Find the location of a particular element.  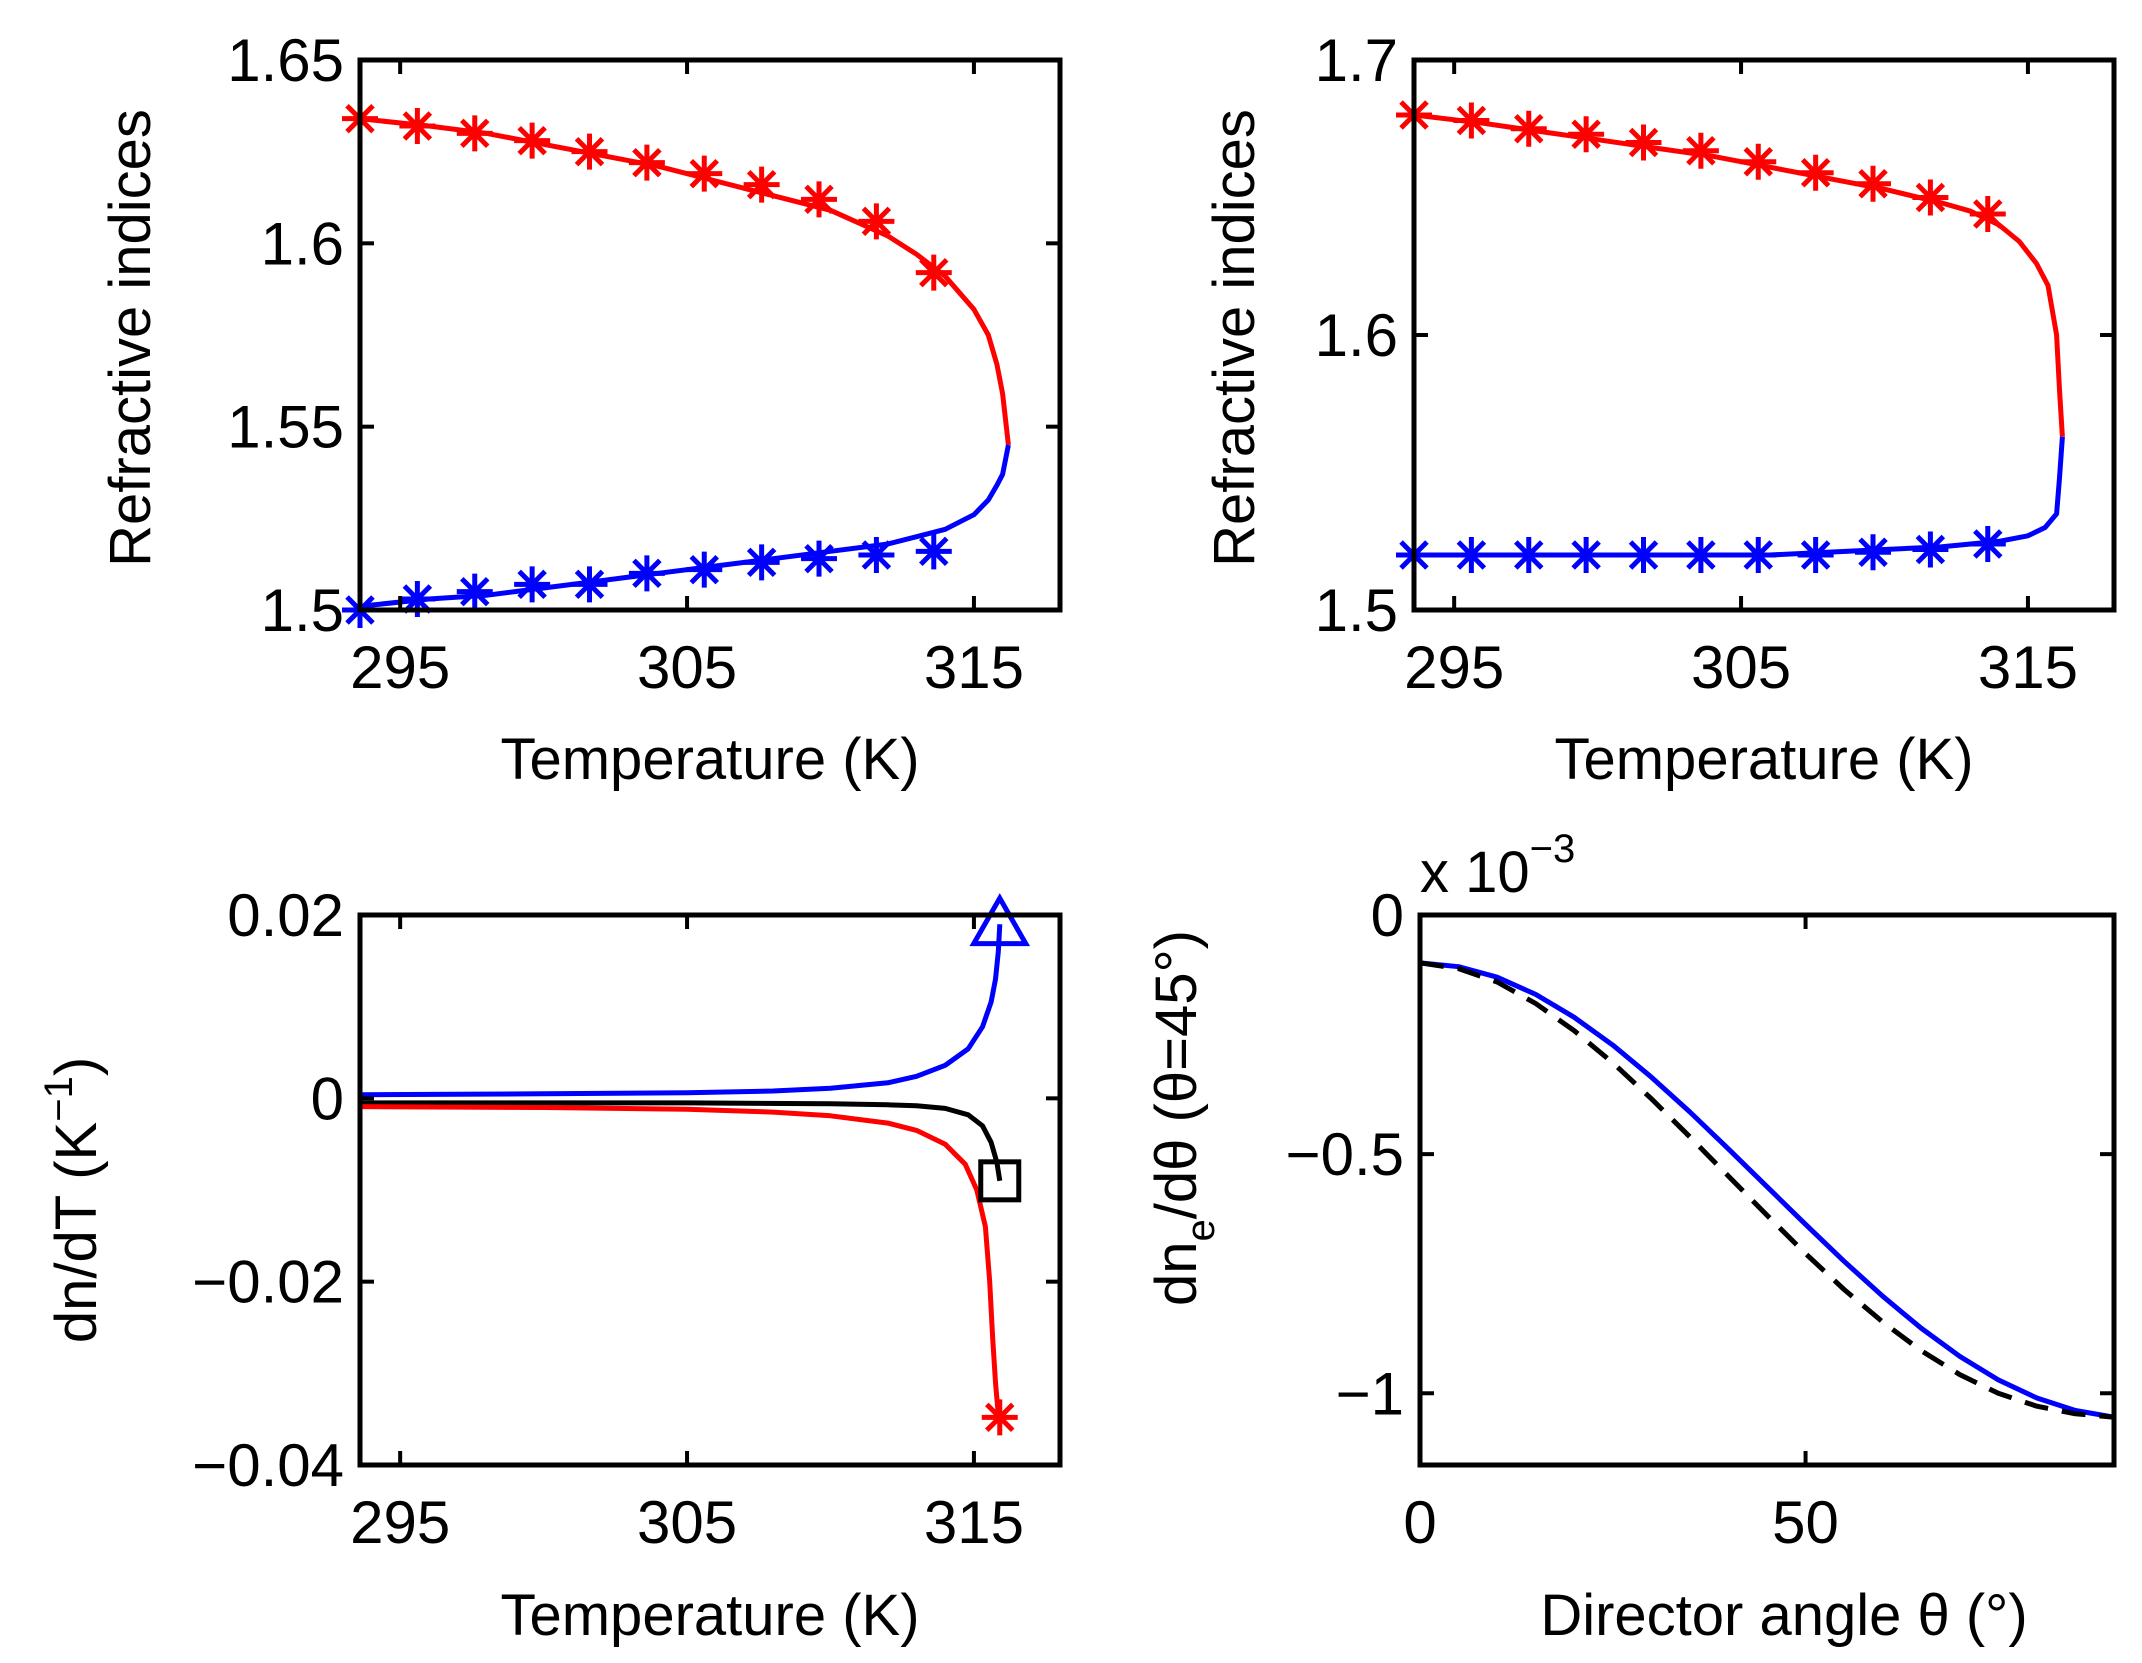

panel-br-y-axis-label-main: dn is located at coordinates (1176, 1273).